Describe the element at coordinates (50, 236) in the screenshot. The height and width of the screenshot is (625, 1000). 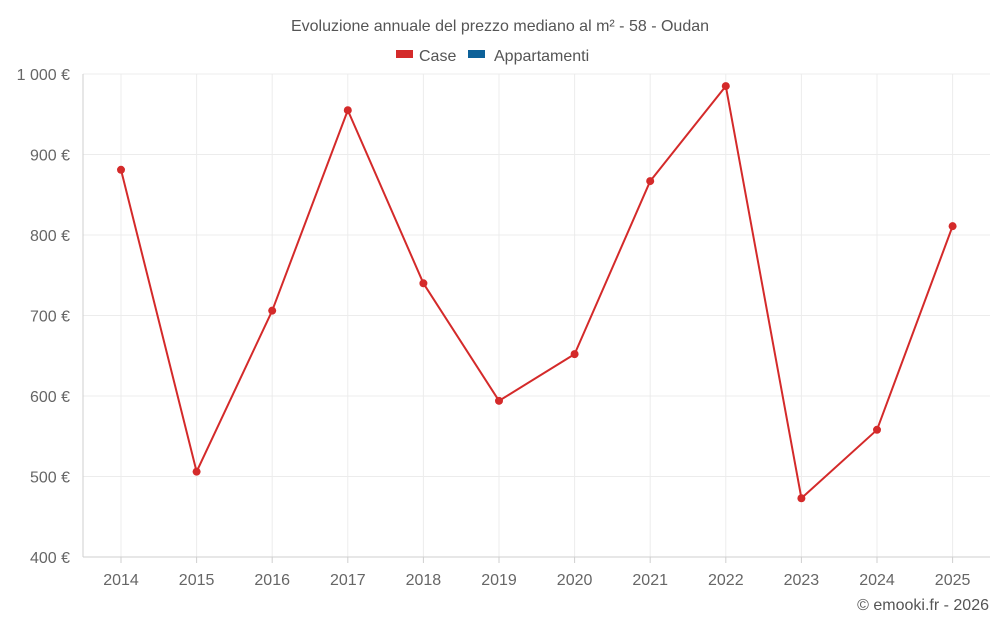
I see `y-tick-label: 800 €` at that location.